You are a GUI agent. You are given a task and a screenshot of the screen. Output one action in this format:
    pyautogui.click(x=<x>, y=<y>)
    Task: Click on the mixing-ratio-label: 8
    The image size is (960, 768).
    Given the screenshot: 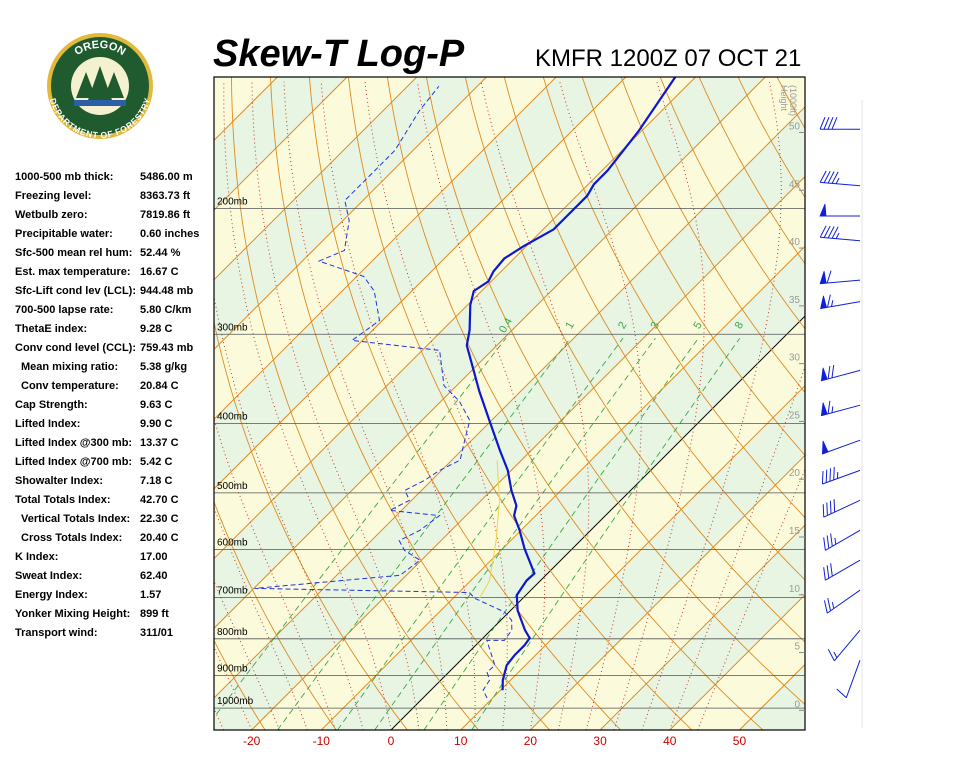 What is the action you would take?
    pyautogui.click(x=739, y=325)
    